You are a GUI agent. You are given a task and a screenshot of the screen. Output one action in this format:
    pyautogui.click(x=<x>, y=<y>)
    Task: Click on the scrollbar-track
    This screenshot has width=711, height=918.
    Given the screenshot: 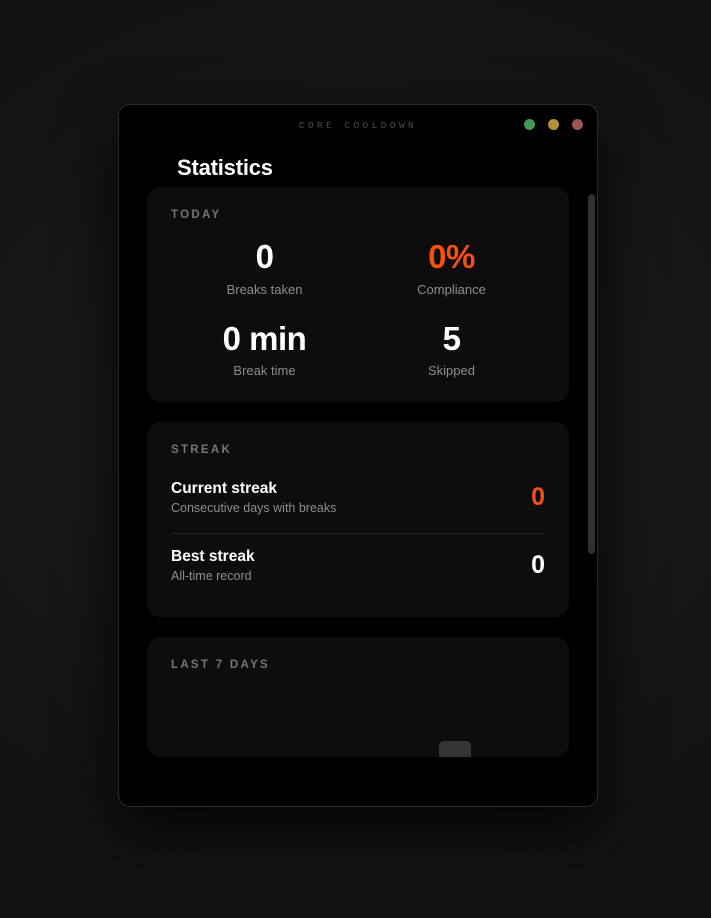 What is the action you would take?
    pyautogui.click(x=591, y=493)
    